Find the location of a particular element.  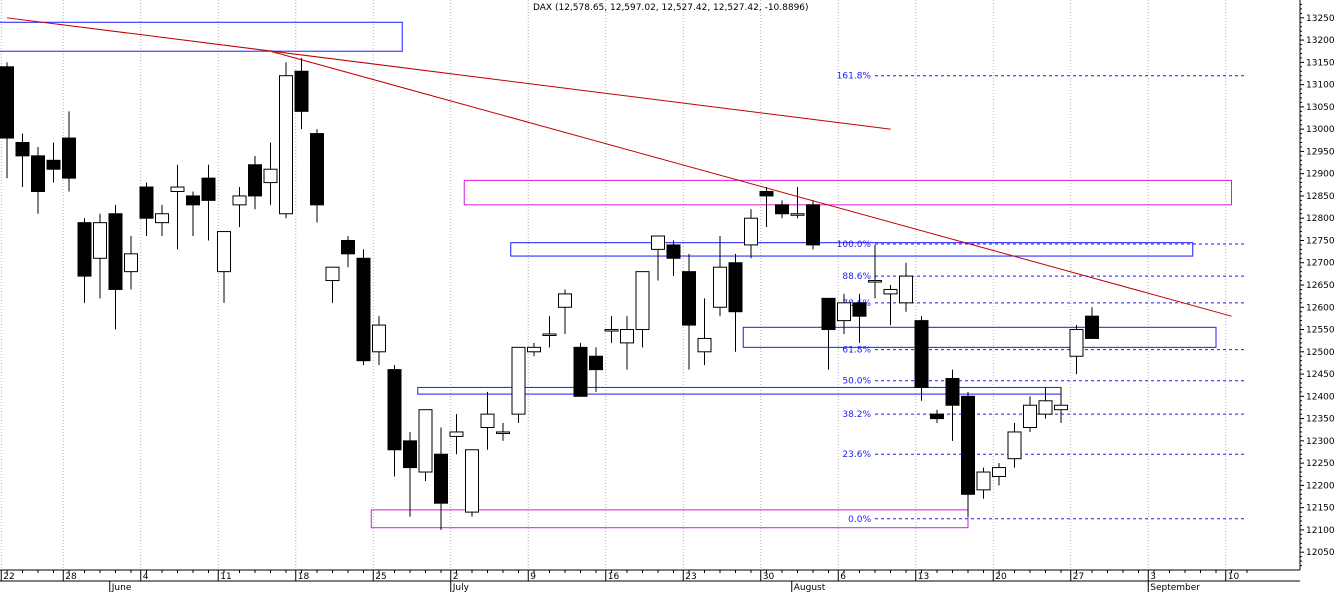

y-tick-label: 12150 is located at coordinates (1320, 509).